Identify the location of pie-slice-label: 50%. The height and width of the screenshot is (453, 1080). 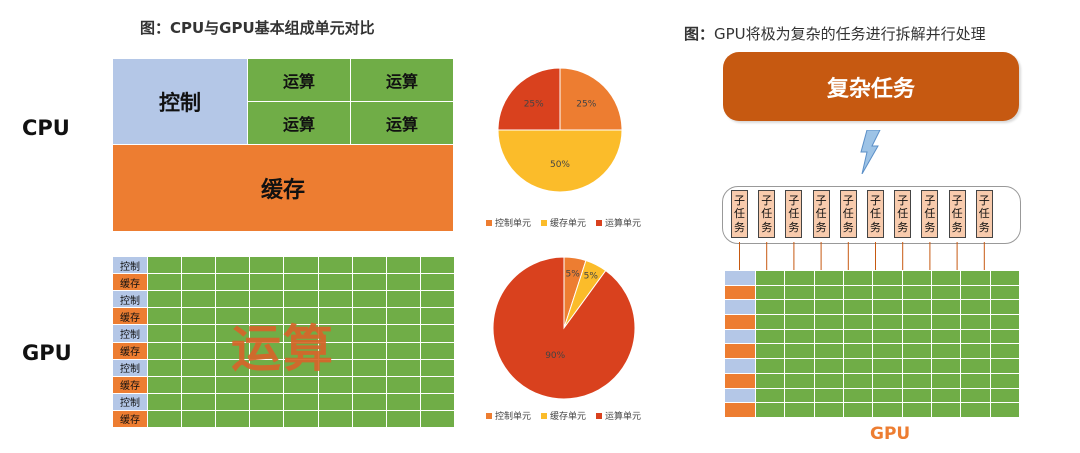
(560, 165).